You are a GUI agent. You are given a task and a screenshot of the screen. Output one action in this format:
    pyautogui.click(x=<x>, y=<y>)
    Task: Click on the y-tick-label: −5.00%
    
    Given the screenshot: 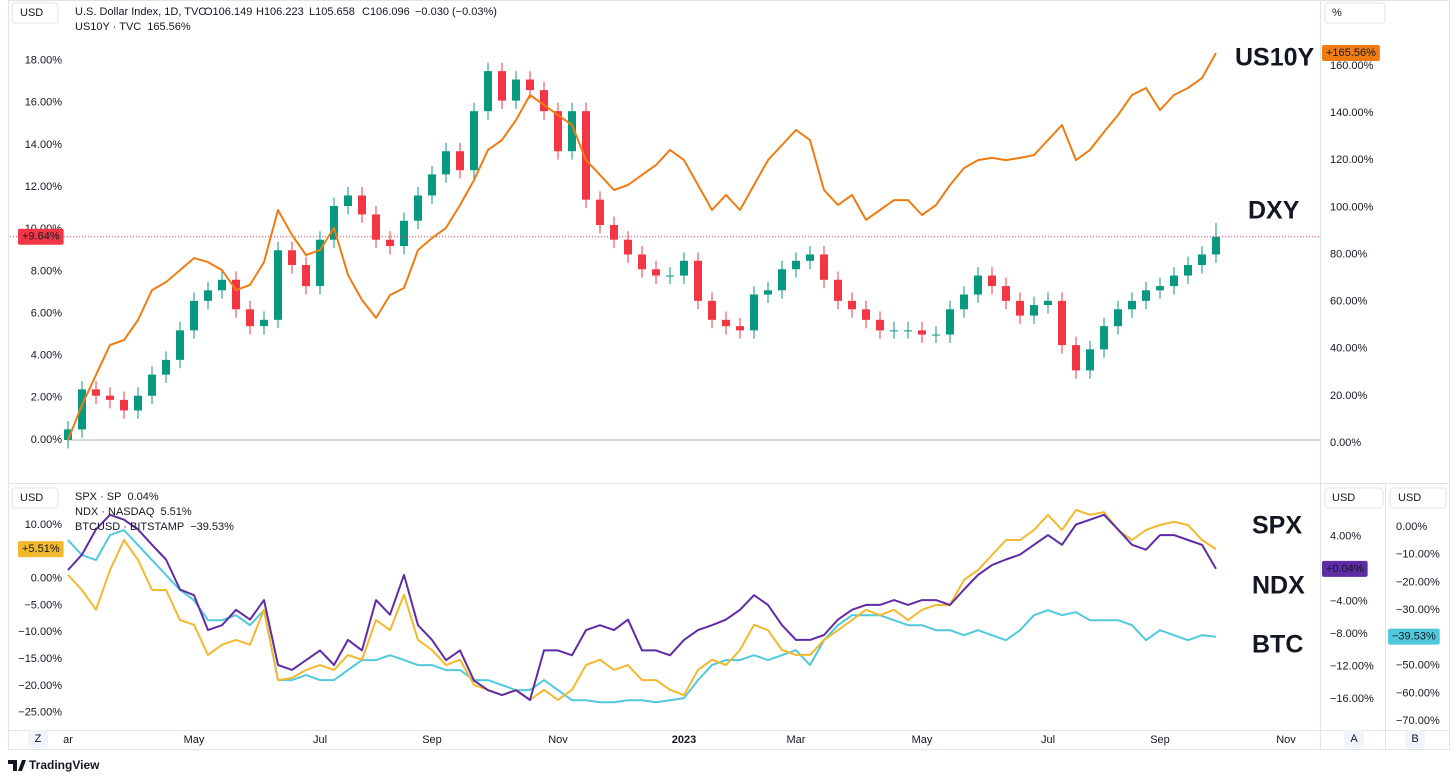 What is the action you would take?
    pyautogui.click(x=43, y=605)
    